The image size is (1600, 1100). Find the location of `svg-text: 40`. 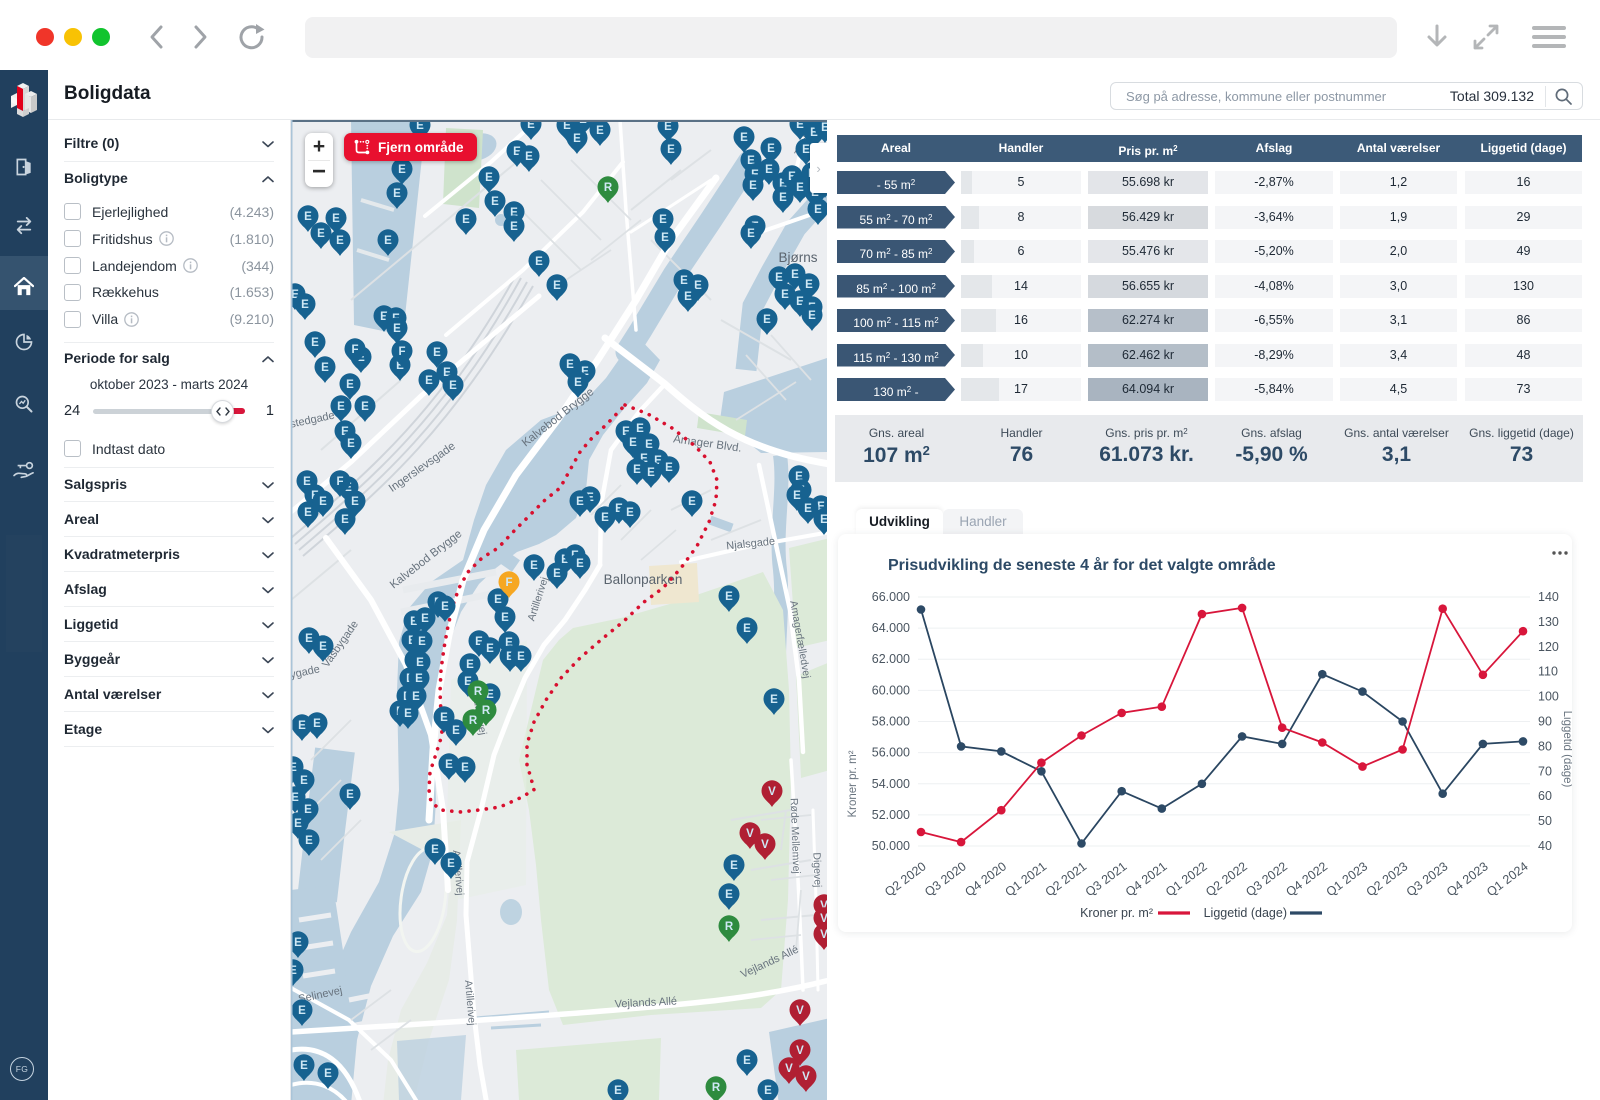

svg-text: 40 is located at coordinates (1545, 846).